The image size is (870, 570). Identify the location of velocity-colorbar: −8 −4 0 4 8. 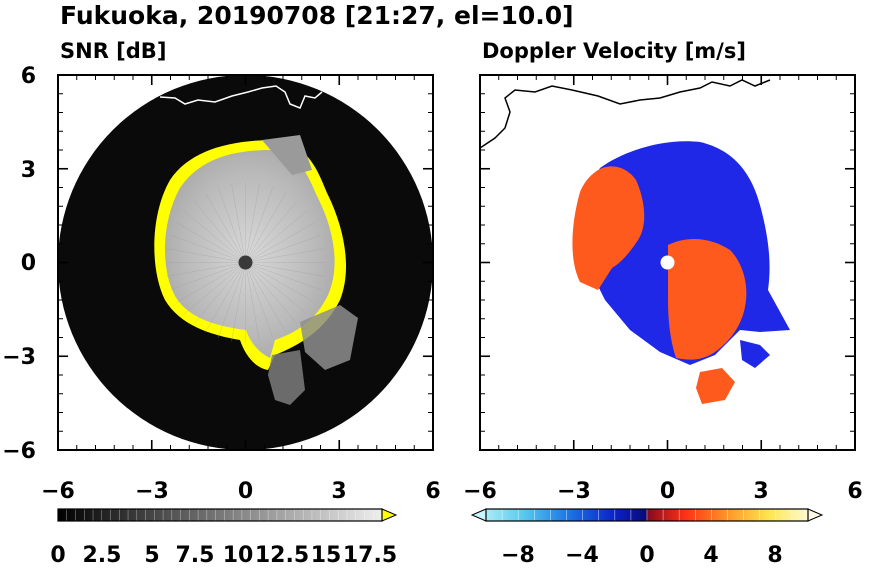
(647, 538).